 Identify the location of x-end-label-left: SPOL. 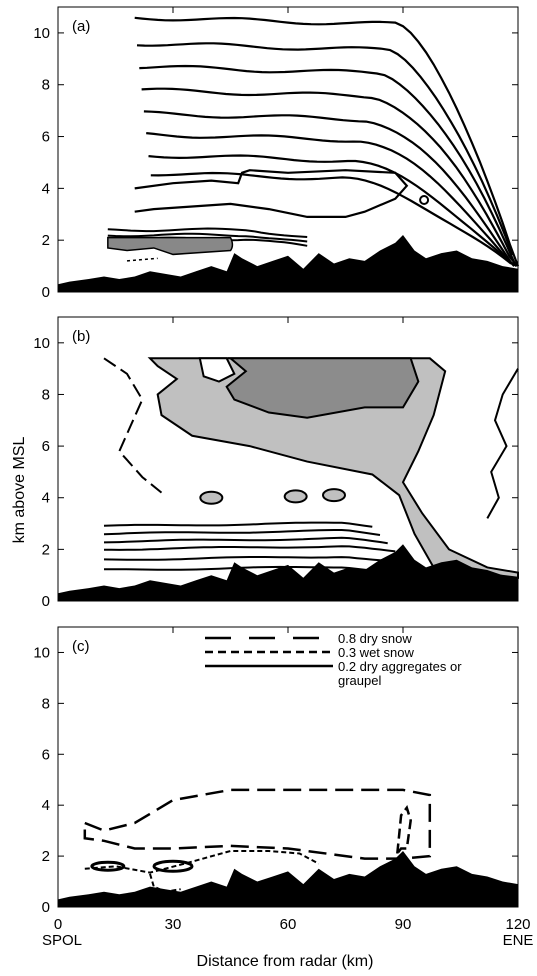
(62, 940).